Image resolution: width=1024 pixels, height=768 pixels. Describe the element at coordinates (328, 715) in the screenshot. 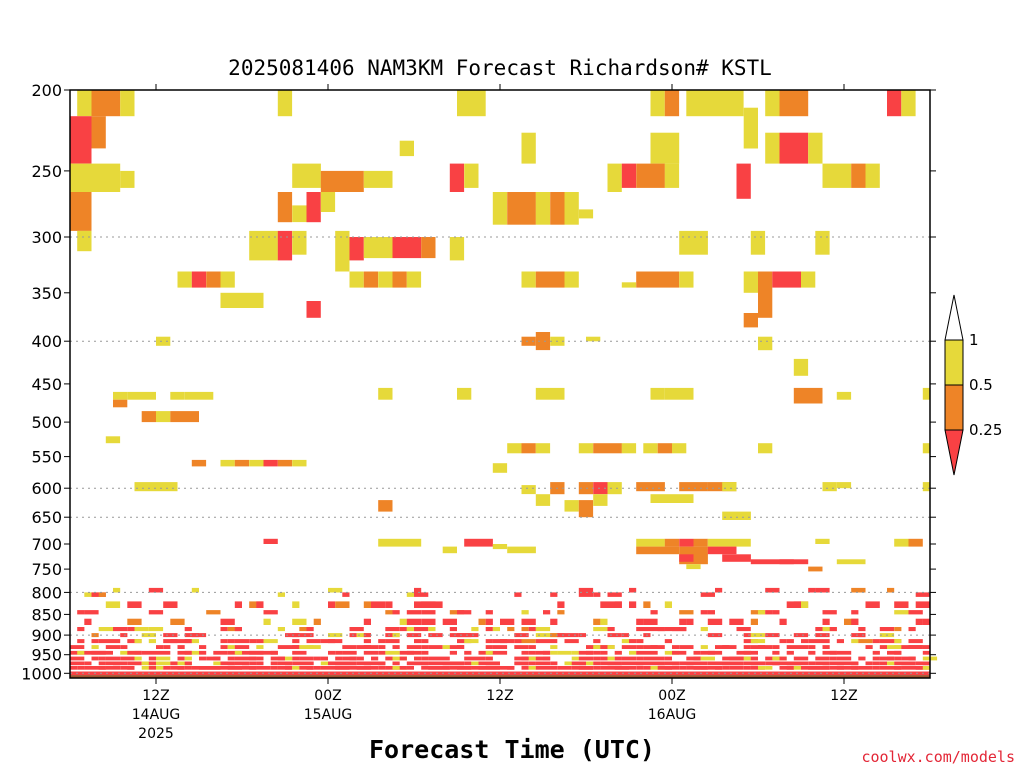

I see `x-tick-label: 15AUG` at that location.